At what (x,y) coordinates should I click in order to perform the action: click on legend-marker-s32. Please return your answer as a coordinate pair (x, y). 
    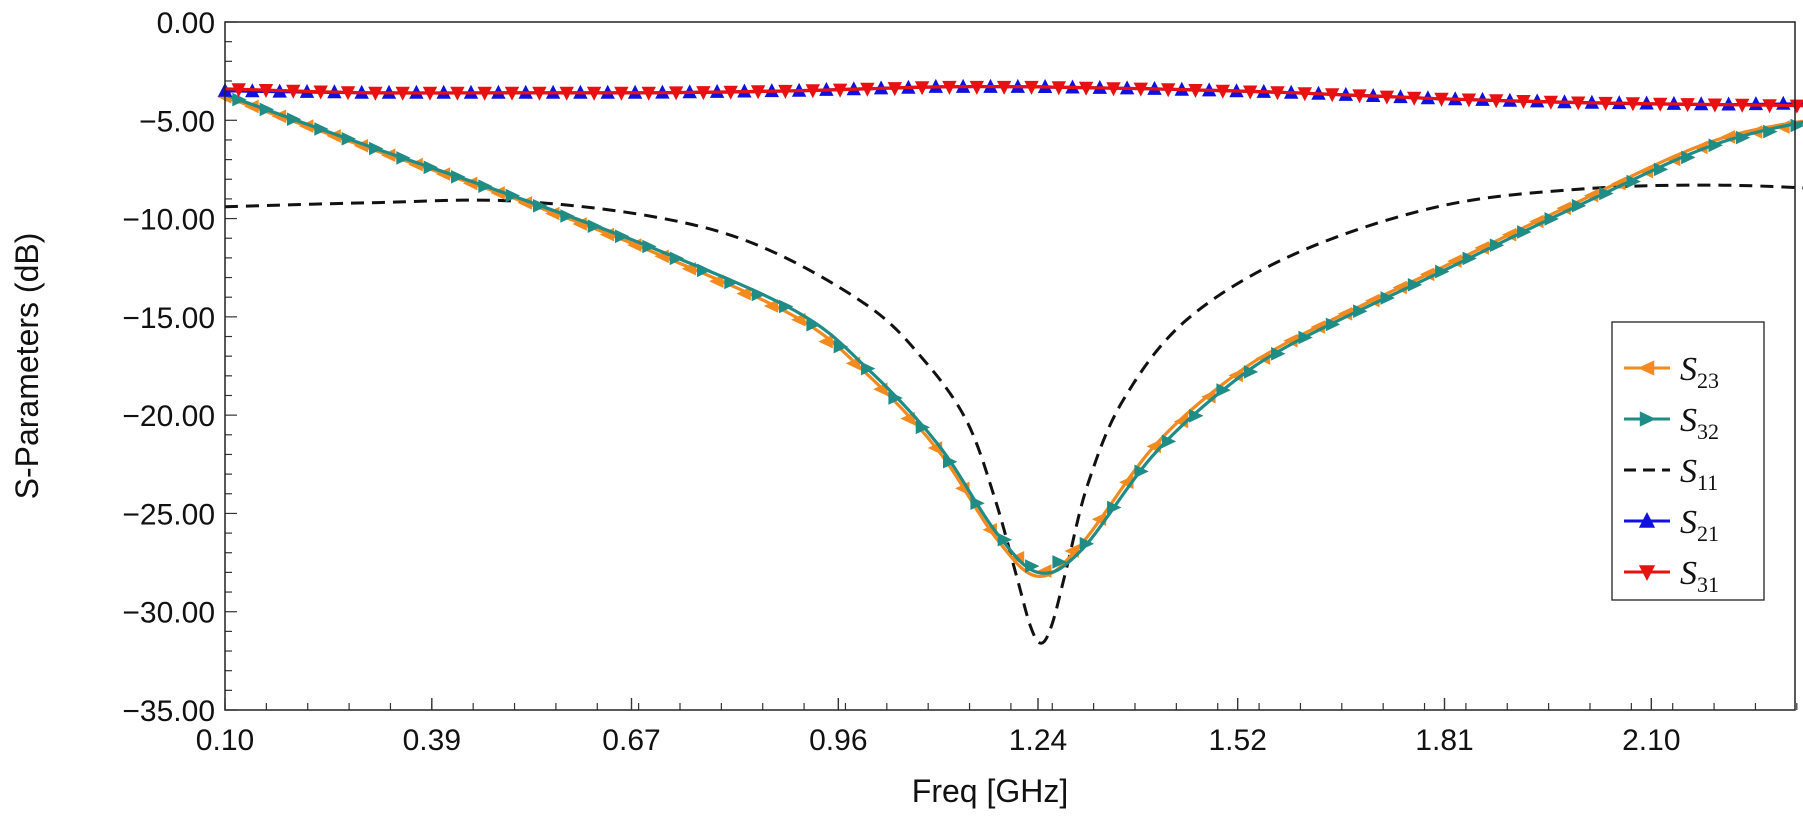
    Looking at the image, I should click on (1647, 419).